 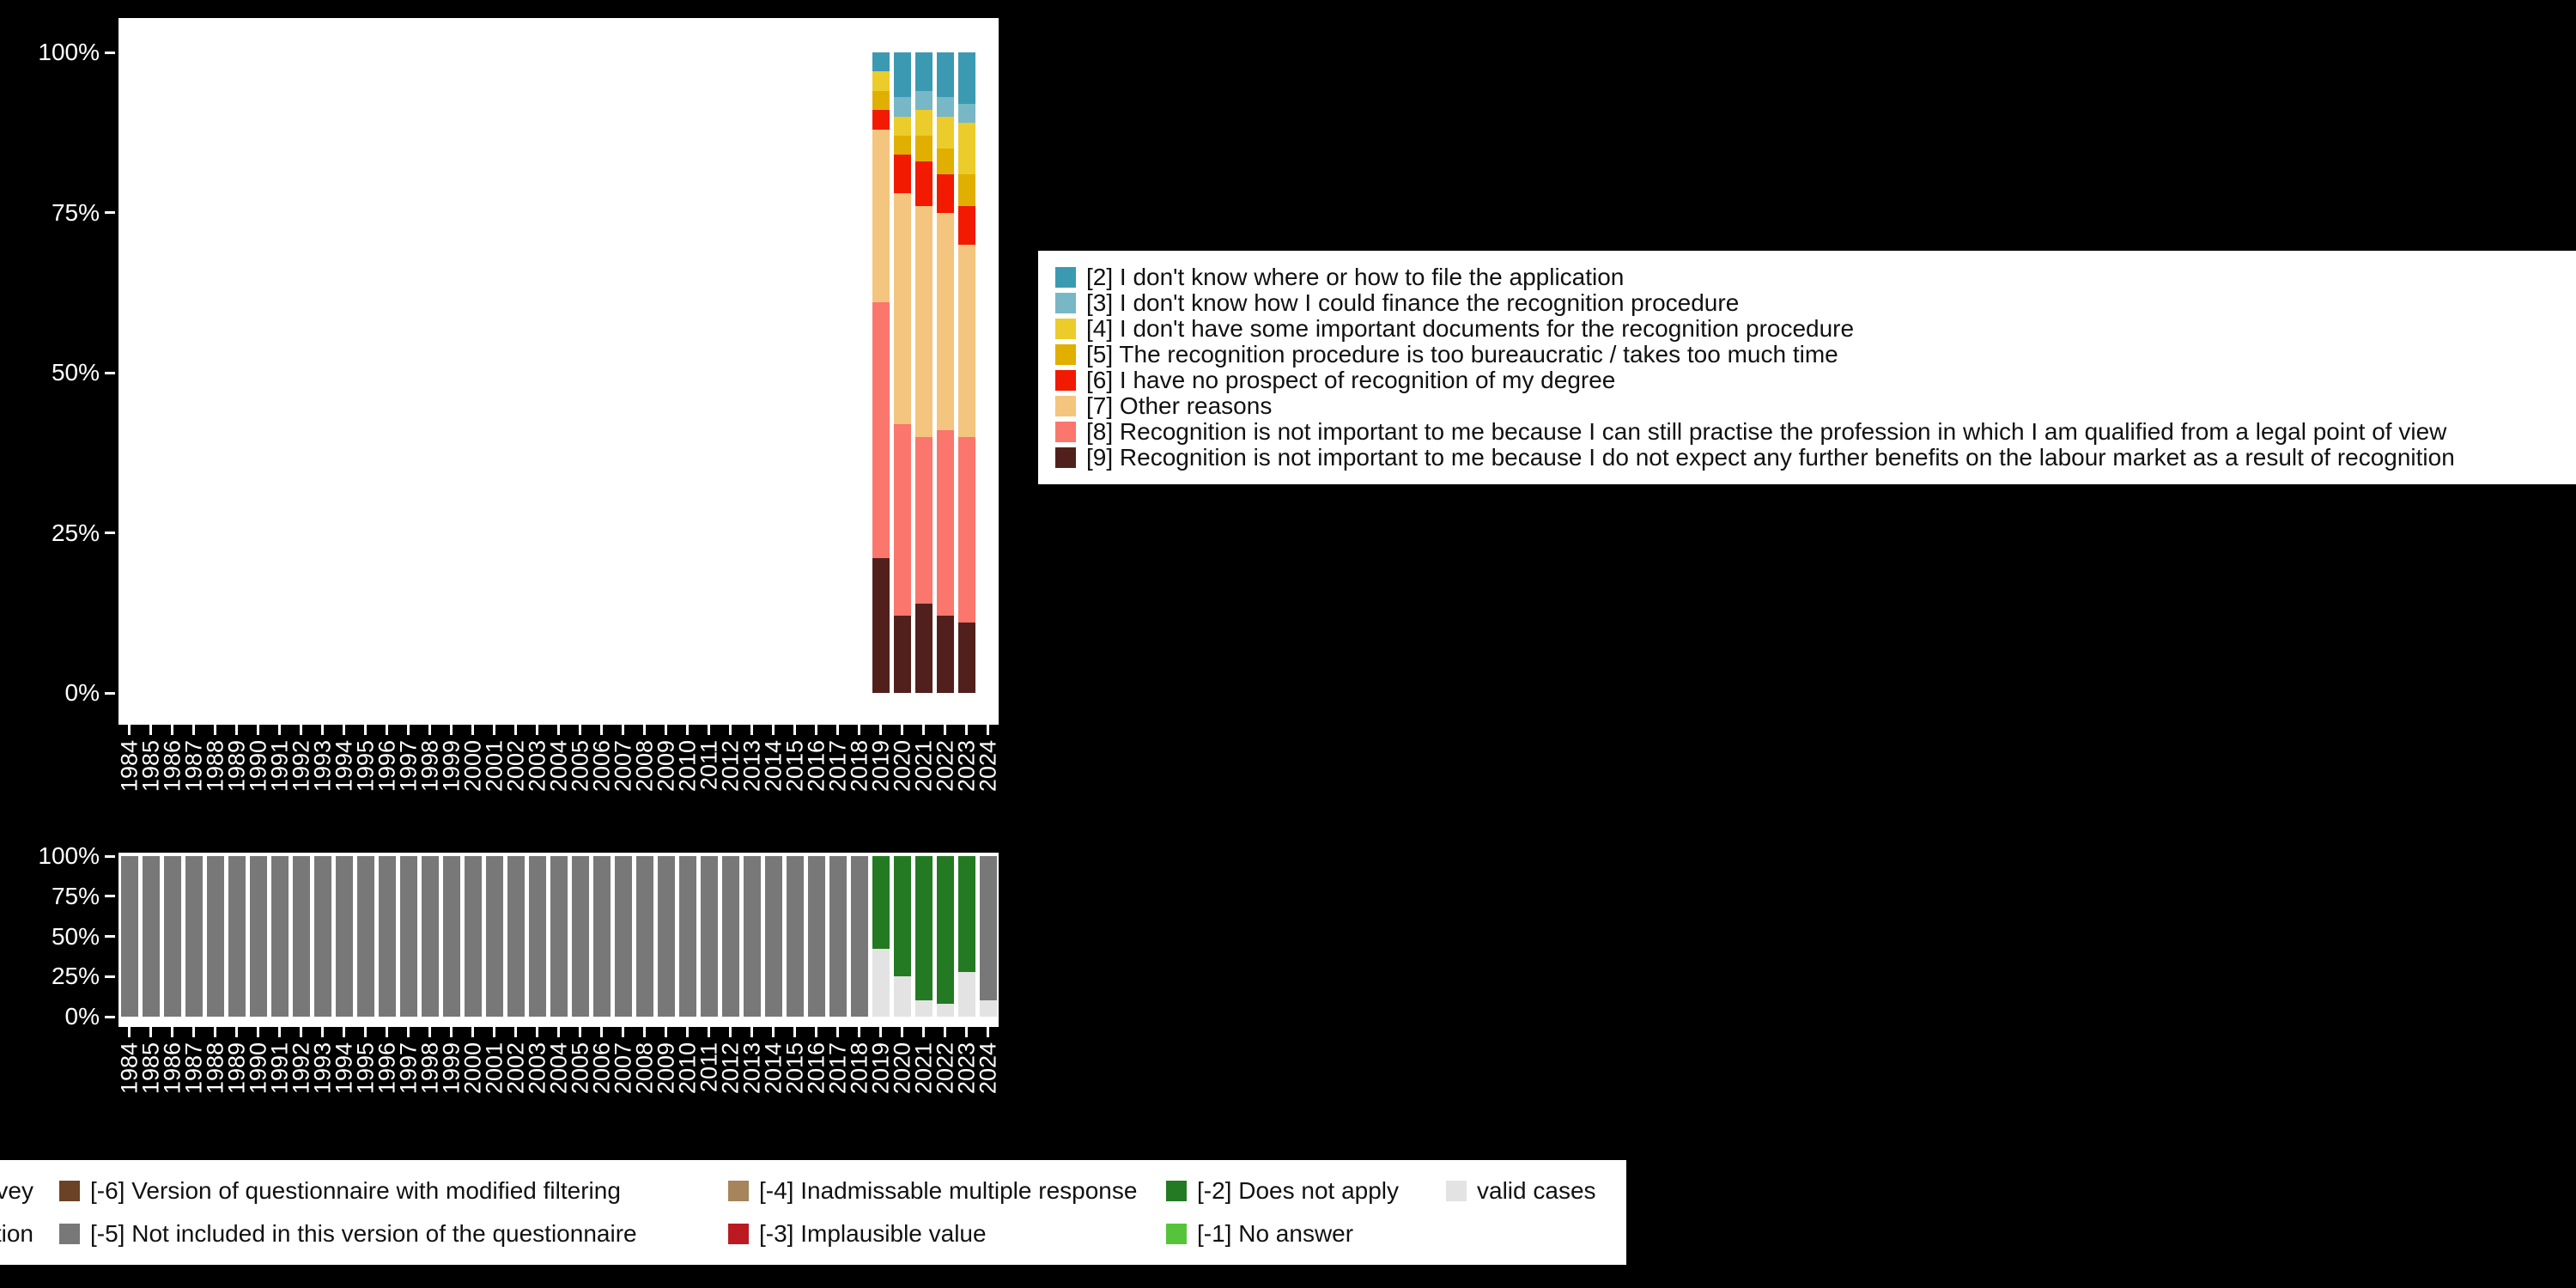 I want to click on stacked-bar-1999, so click(x=451, y=936).